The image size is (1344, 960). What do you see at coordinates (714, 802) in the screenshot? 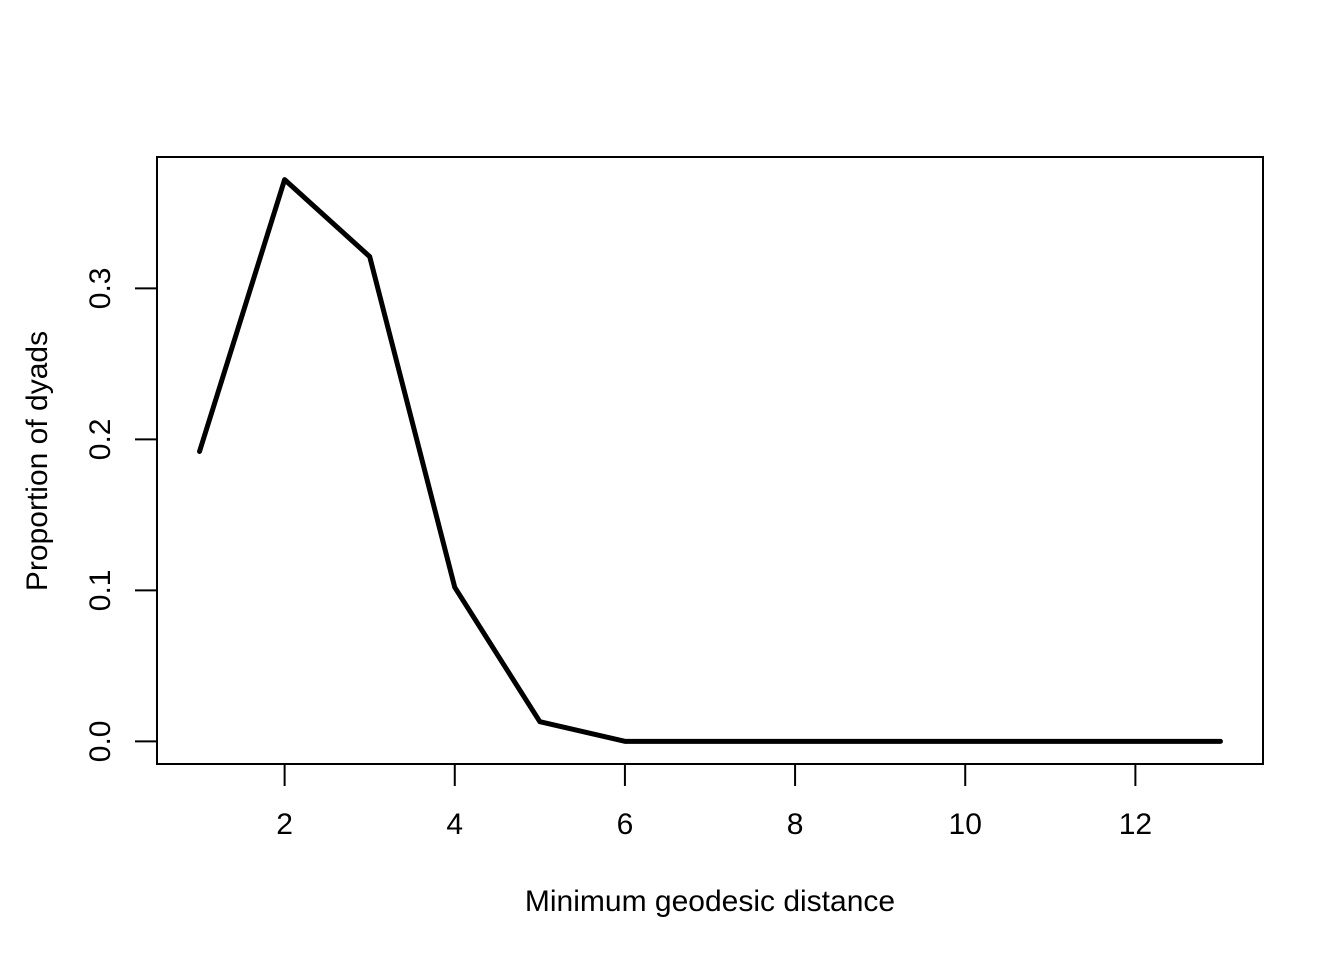
I see `x-axis: 2 4 6 8 10 12` at bounding box center [714, 802].